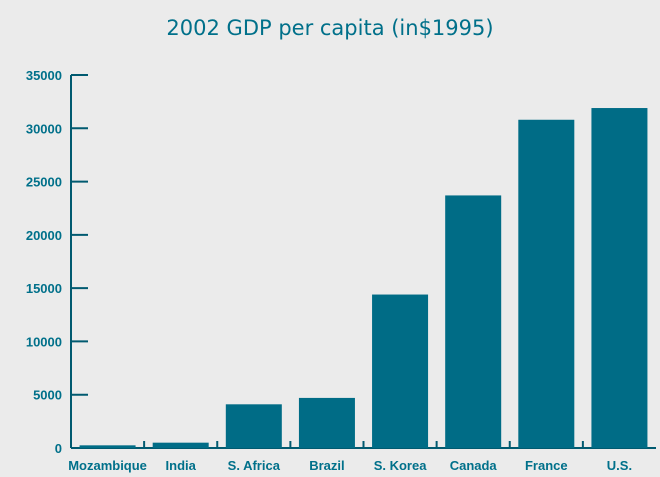 This screenshot has width=660, height=477. I want to click on y-tick-label: 20000, so click(44, 235).